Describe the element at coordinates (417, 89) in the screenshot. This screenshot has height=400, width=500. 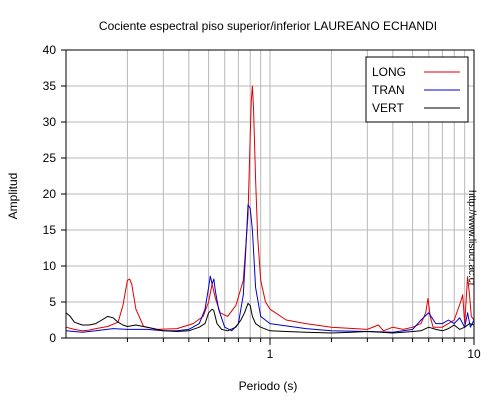
I see `legend: LONG TRAN VERT` at that location.